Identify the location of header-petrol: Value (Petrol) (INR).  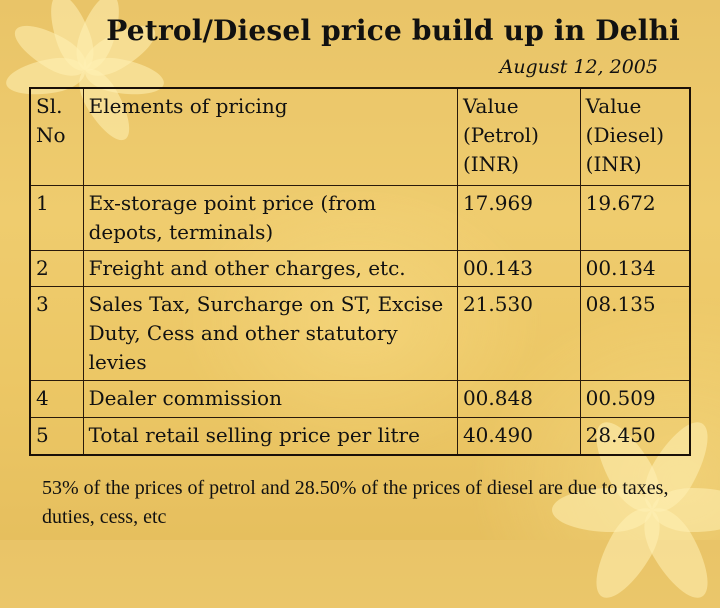
(518, 137).